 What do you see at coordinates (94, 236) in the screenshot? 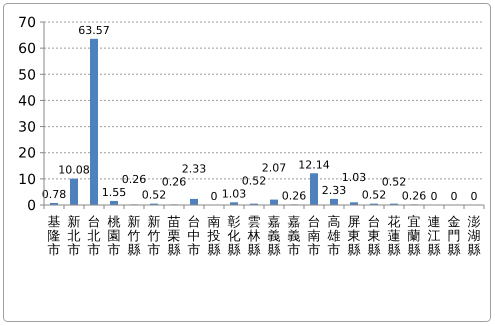
I see `x-tick-label: 台北市` at bounding box center [94, 236].